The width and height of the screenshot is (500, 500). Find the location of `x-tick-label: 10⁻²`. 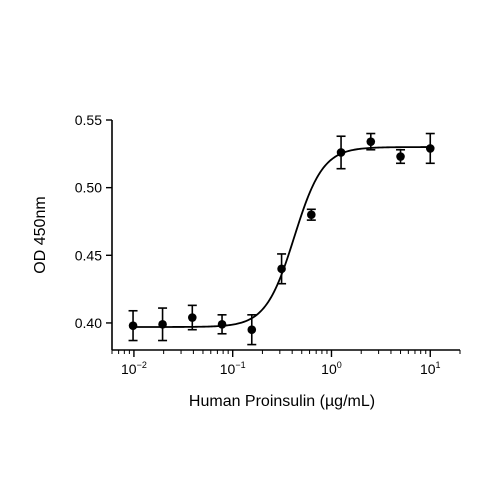

x-tick-label: 10⁻² is located at coordinates (134, 368).